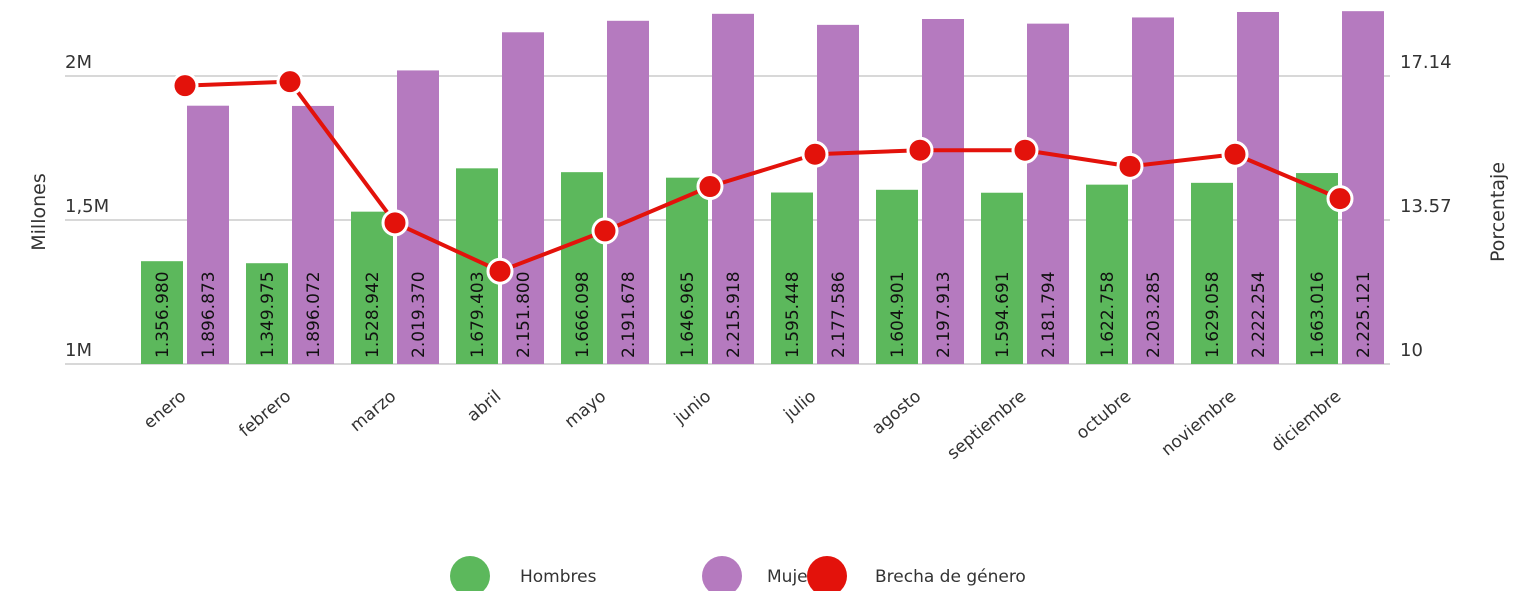 The width and height of the screenshot is (1525, 595). What do you see at coordinates (39, 211) in the screenshot?
I see `y-left-axis-title: Millones` at bounding box center [39, 211].